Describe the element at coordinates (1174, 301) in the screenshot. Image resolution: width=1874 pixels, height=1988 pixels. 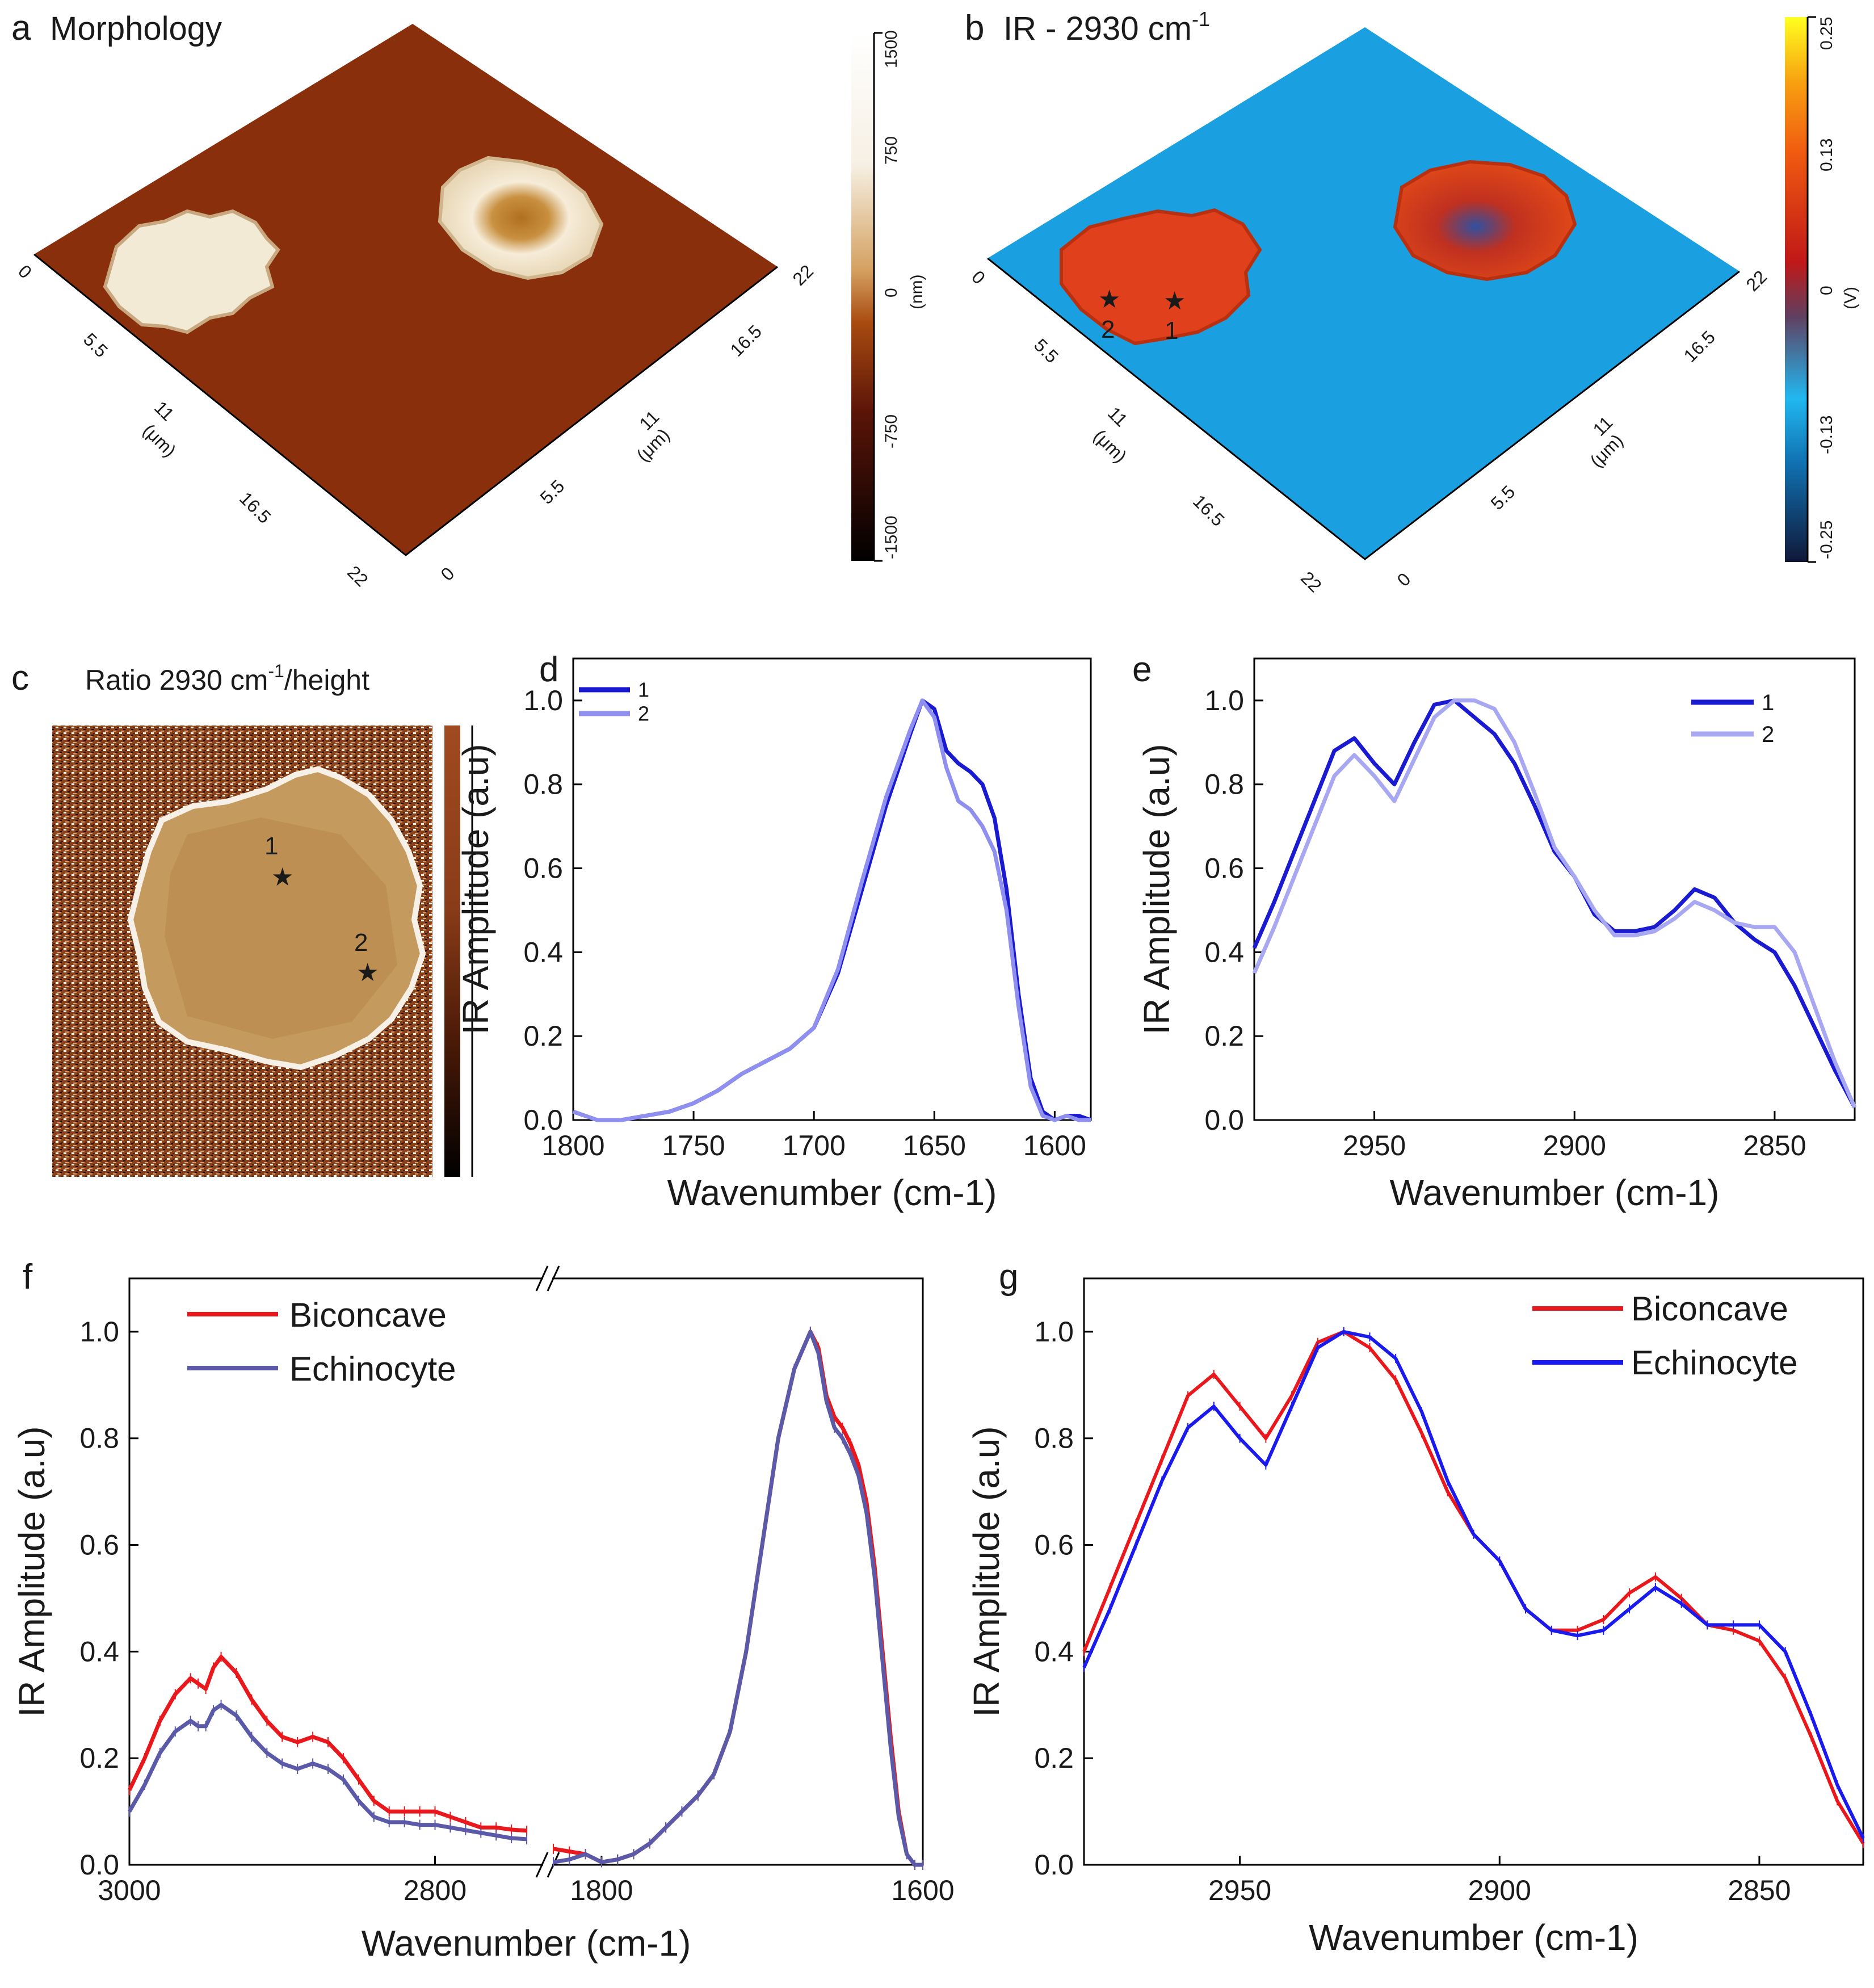
I see `b-point-1-marker: ★` at that location.